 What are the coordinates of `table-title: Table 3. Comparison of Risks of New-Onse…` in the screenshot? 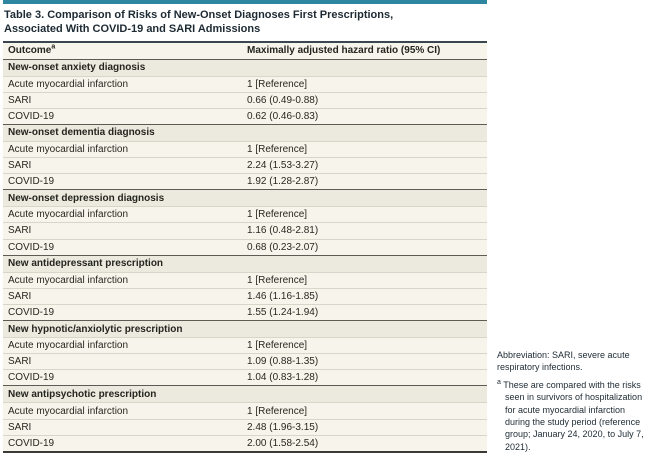 It's located at (245, 22).